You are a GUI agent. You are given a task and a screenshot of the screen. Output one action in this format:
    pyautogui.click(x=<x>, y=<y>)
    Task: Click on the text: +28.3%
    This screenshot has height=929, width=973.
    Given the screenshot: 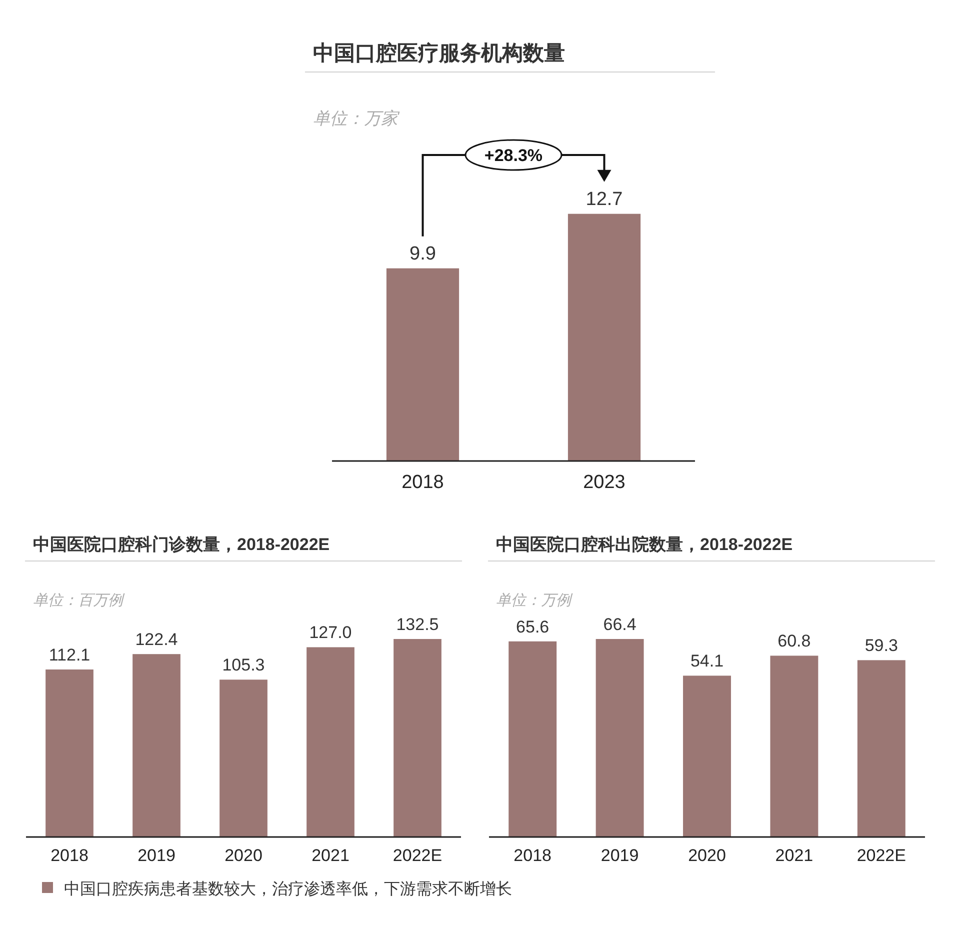 What is the action you would take?
    pyautogui.click(x=513, y=155)
    